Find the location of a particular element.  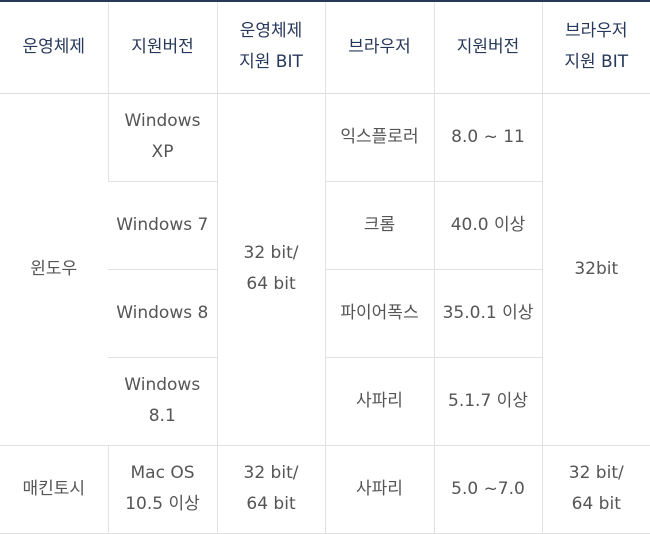

os-version-81: Windows 8.1 is located at coordinates (162, 401).